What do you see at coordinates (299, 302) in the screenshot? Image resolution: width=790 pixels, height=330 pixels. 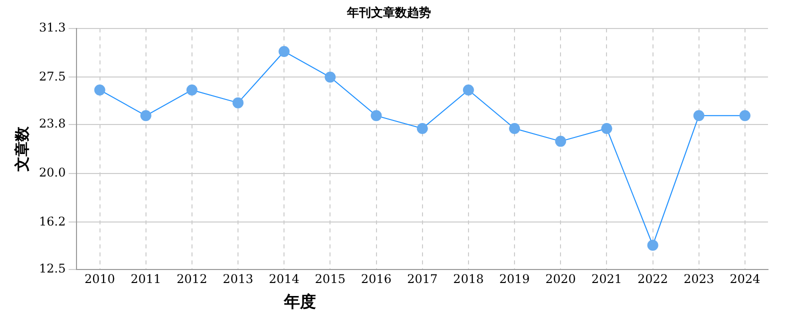 I see `x-axis-title: 年度` at bounding box center [299, 302].